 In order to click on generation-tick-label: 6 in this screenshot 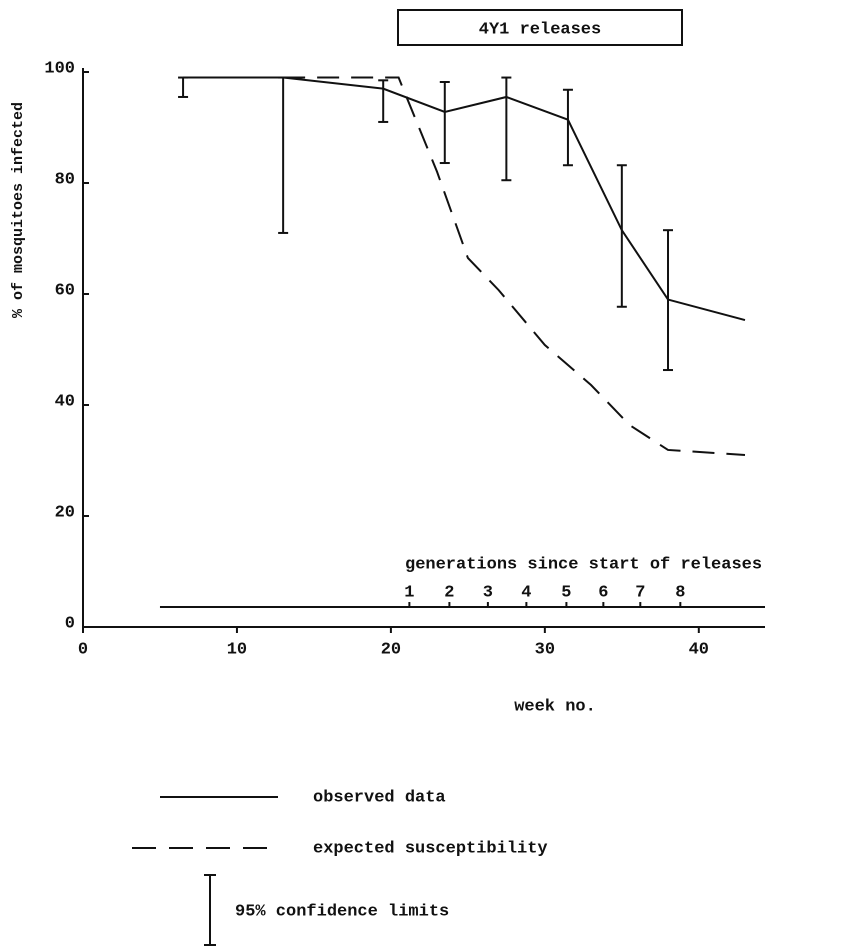, I will do `click(603, 593)`.